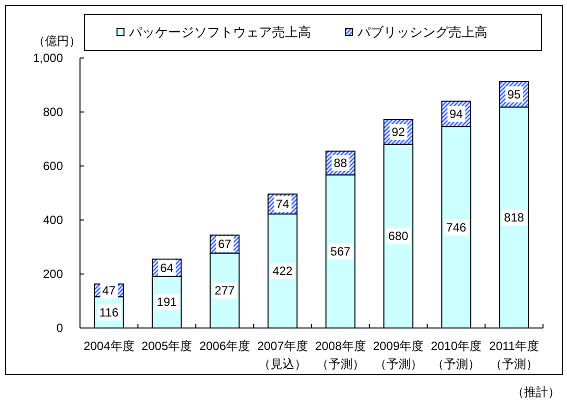 The width and height of the screenshot is (567, 403). I want to click on data-label: 47, so click(109, 290).